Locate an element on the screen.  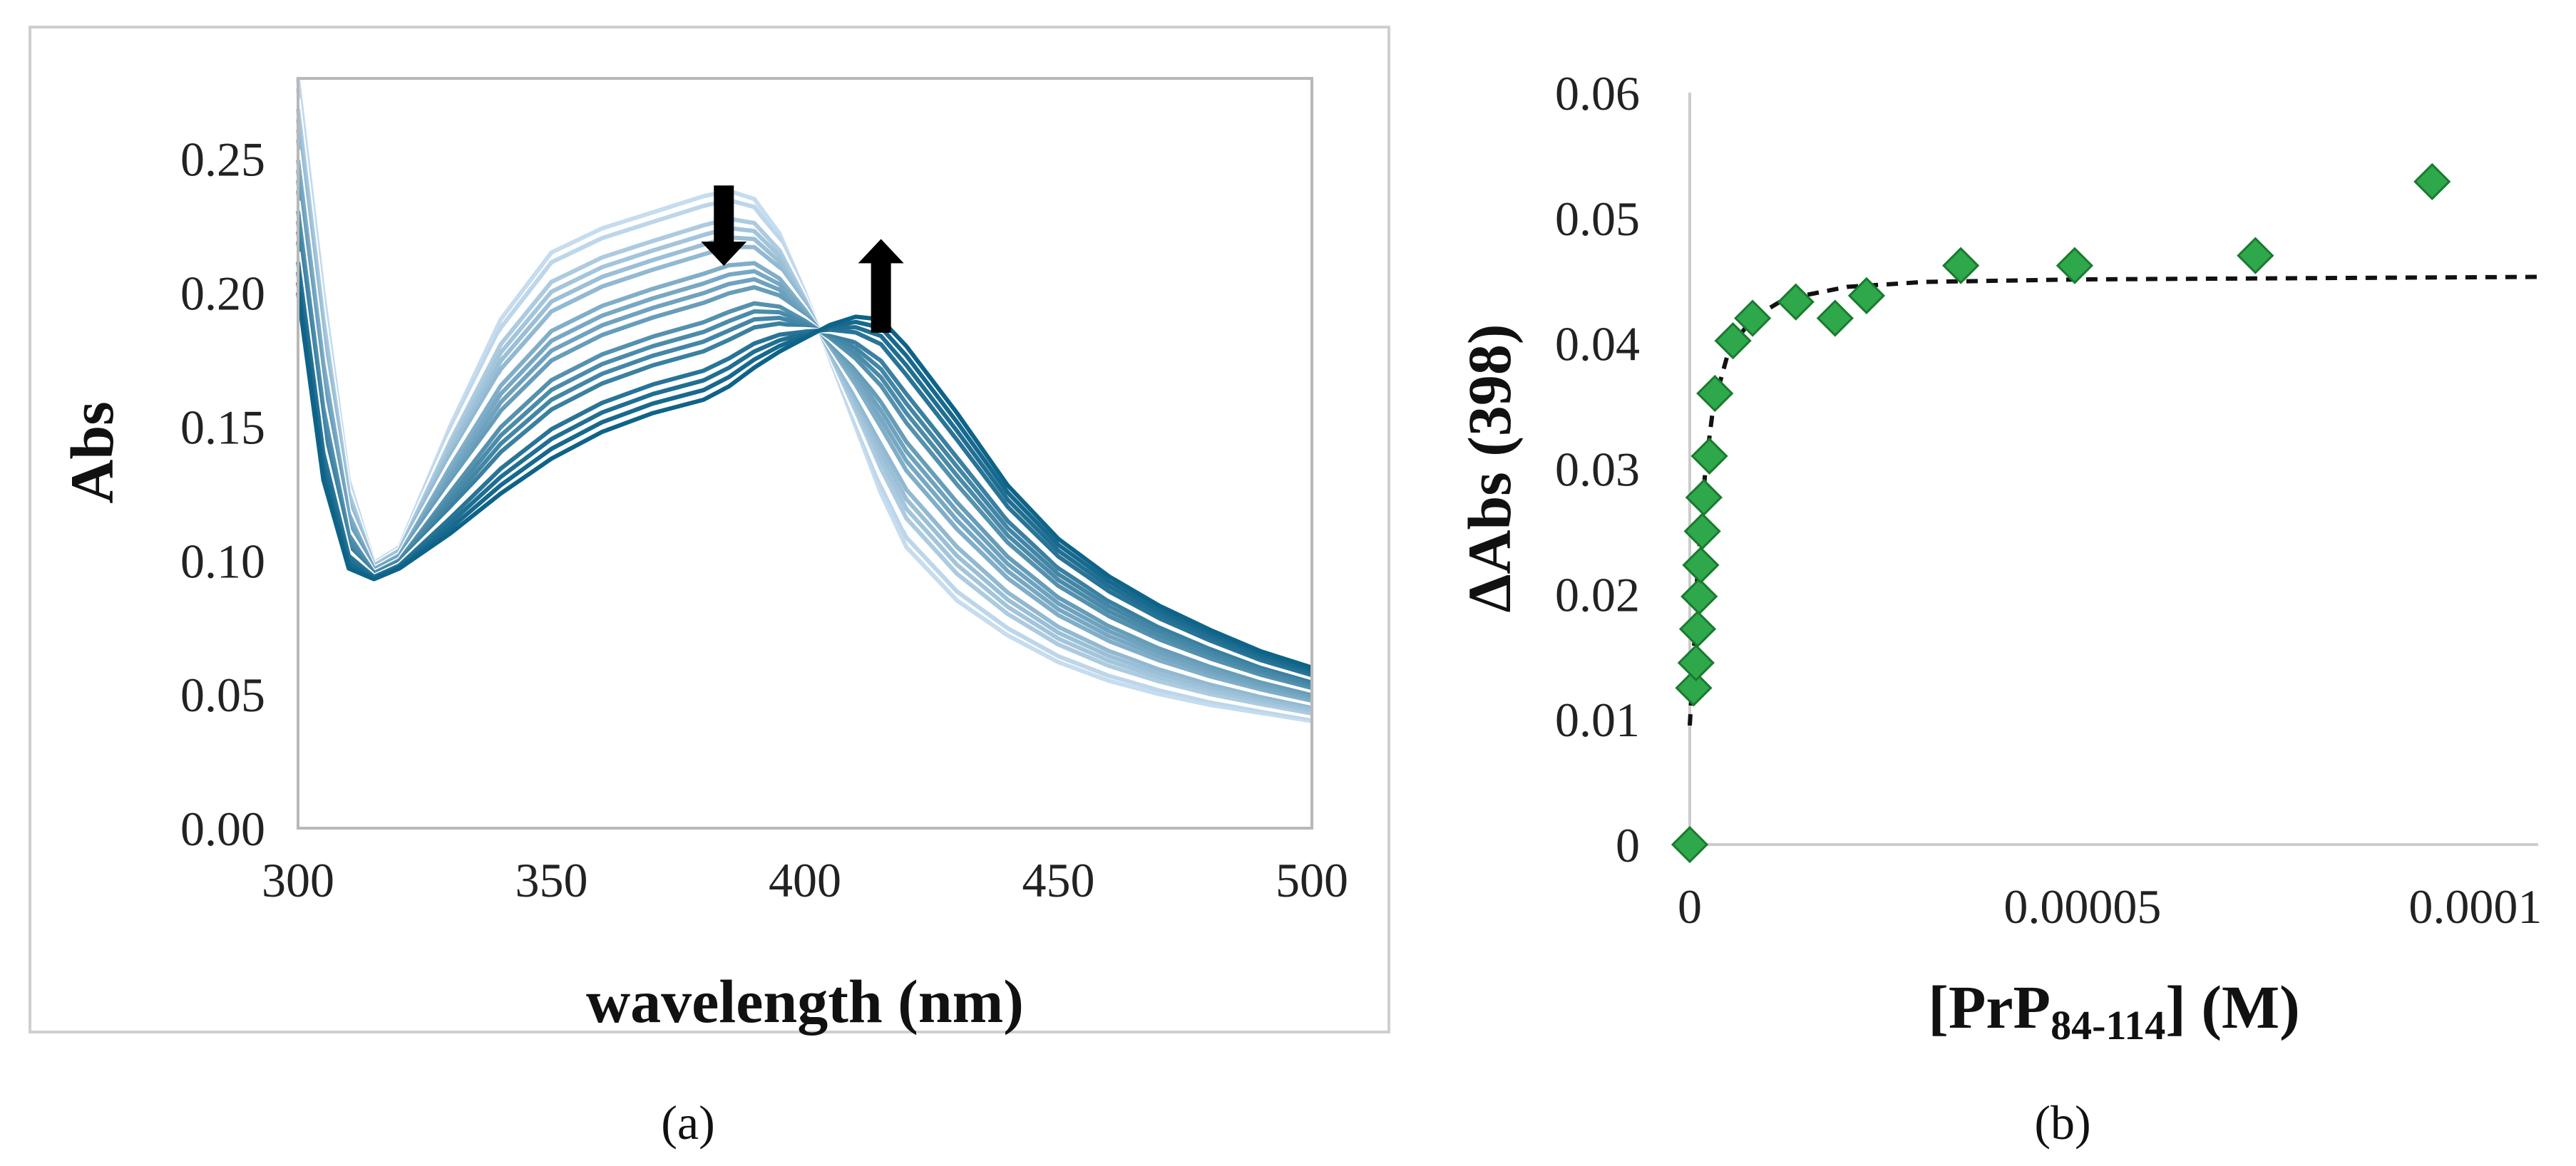
panel-label-b: (b) is located at coordinates (2062, 1122).